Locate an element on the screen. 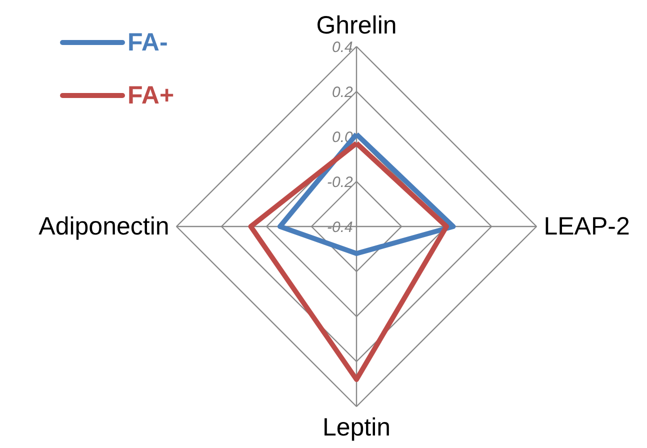 The image size is (647, 448). legend-label: FA- is located at coordinates (148, 42).